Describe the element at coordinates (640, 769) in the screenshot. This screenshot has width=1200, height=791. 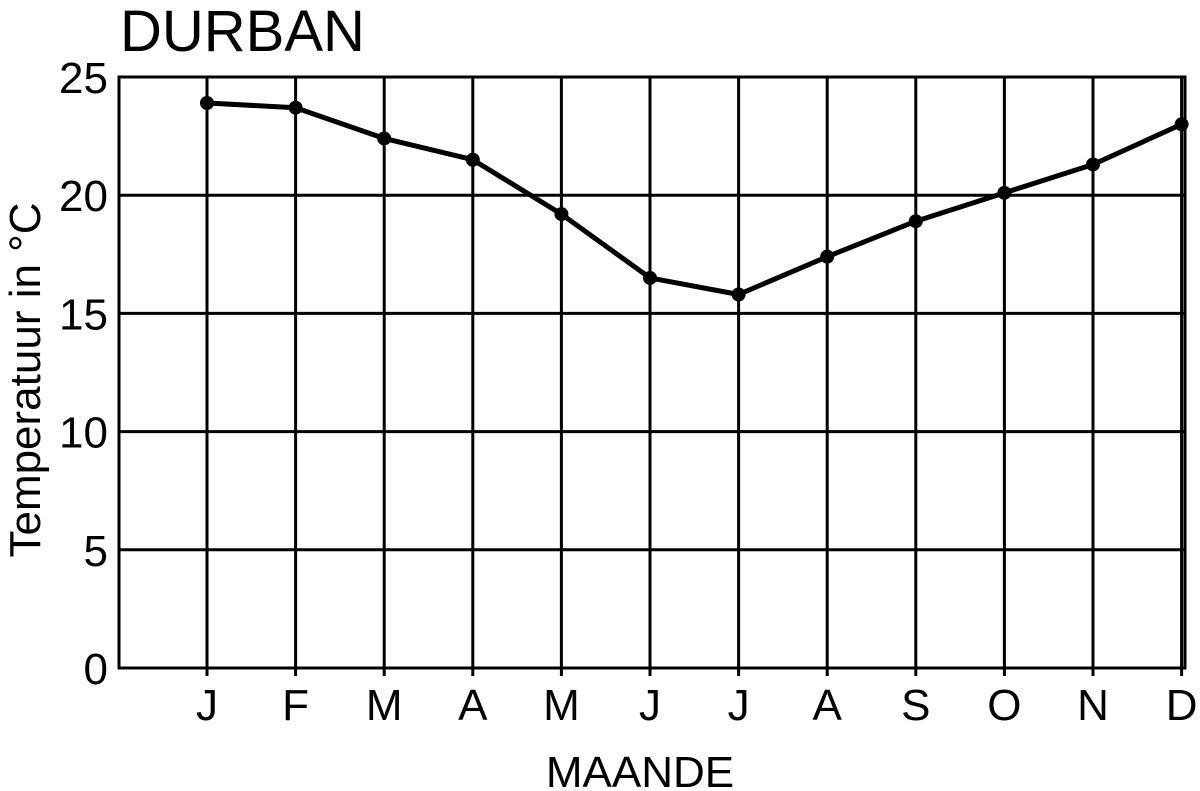
I see `x-axis-label: MAANDE` at that location.